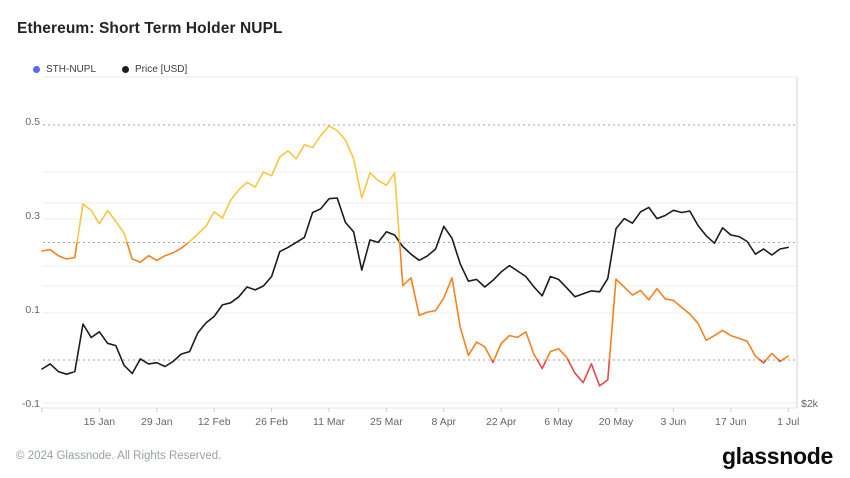  Describe the element at coordinates (788, 422) in the screenshot. I see `x-tick-label: 1 Jul` at that location.